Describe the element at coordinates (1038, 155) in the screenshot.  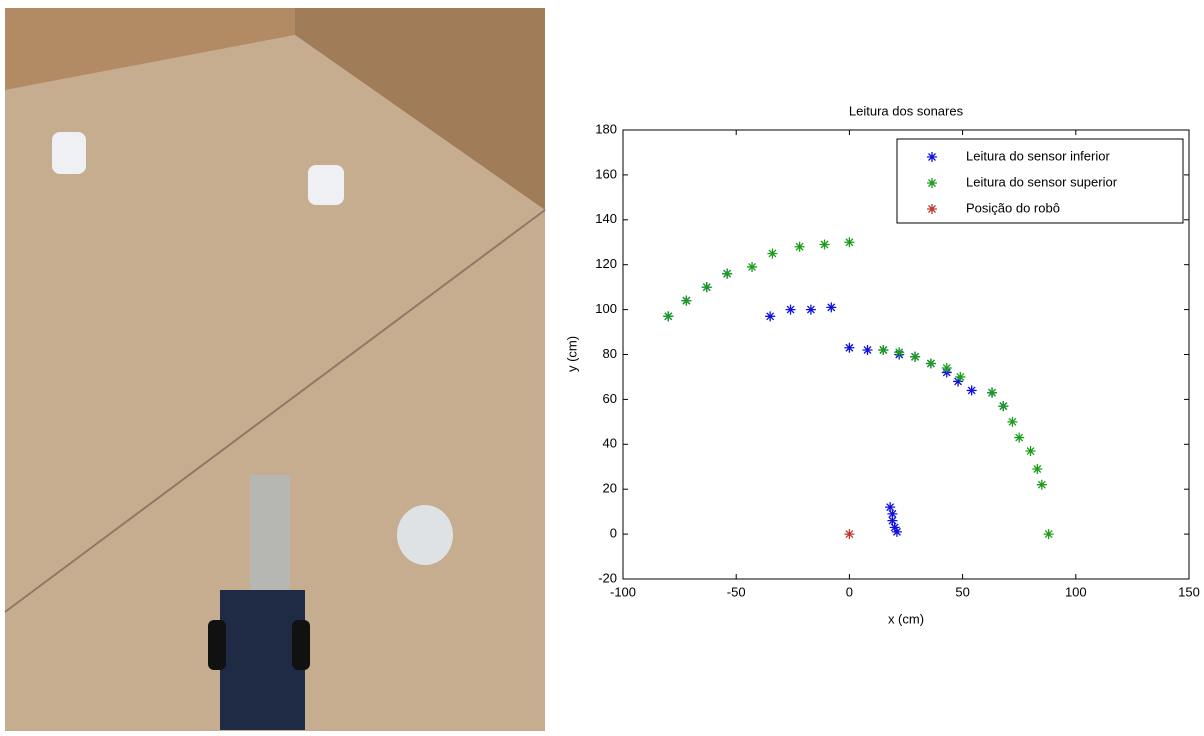
I see `legend-label: Leitura do sensor inferior` at that location.